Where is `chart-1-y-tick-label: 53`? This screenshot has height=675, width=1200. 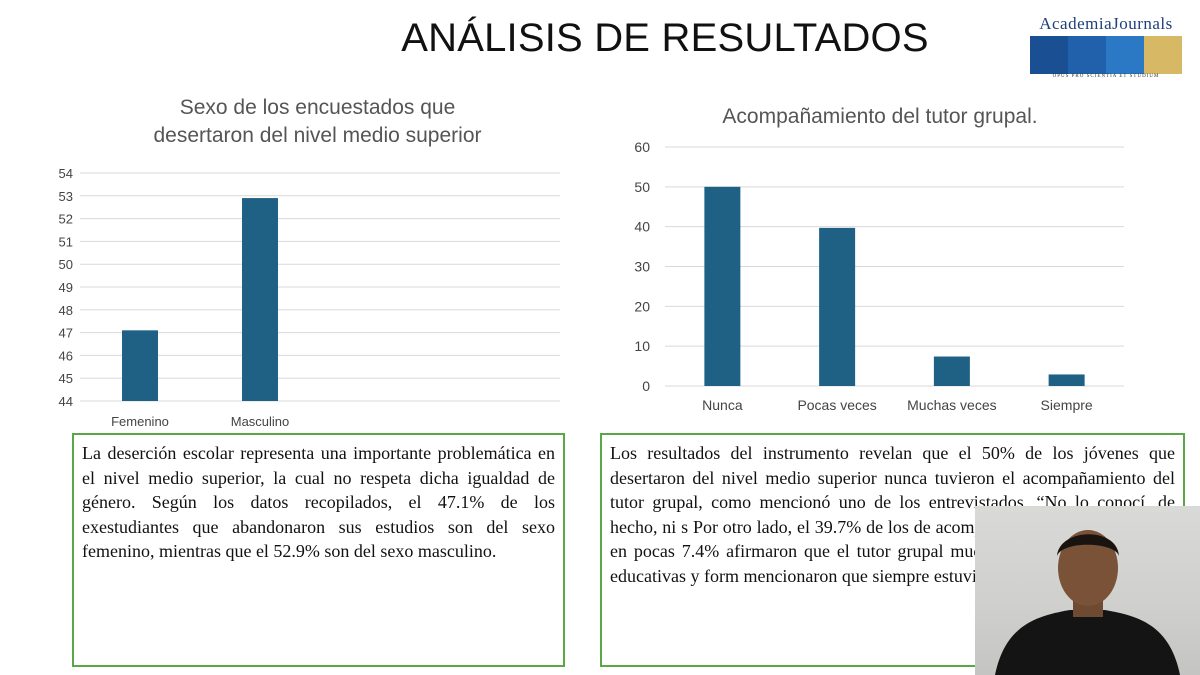
chart-1-y-tick-label: 53 is located at coordinates (66, 196).